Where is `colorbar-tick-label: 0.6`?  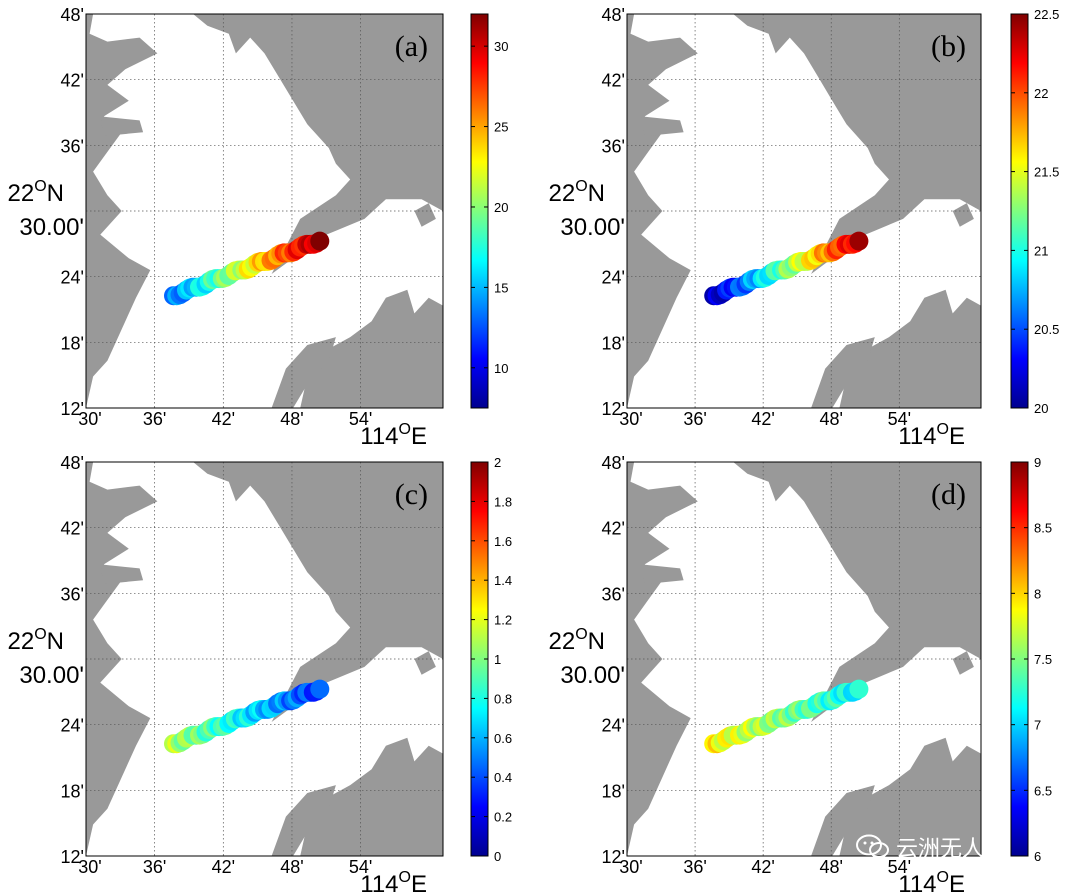
colorbar-tick-label: 0.6 is located at coordinates (503, 738).